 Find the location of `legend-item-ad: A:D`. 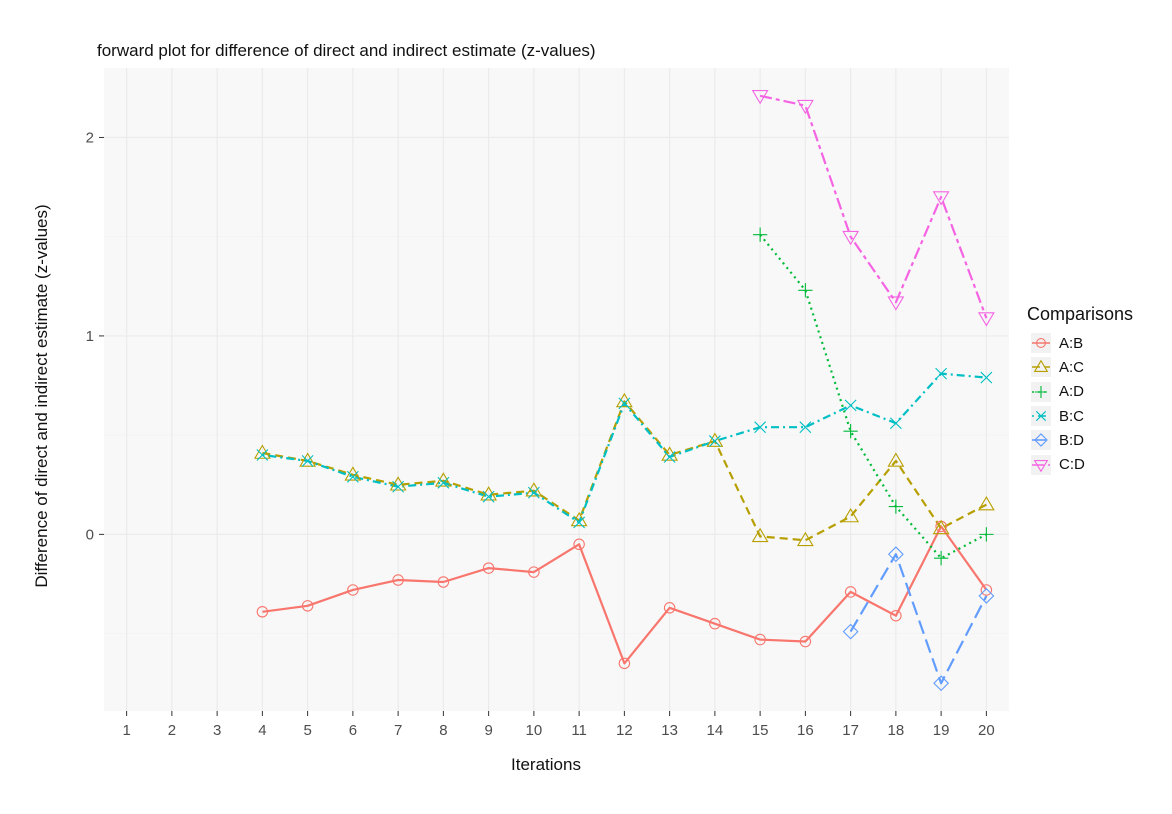

legend-item-ad: A:D is located at coordinates (1080, 392).